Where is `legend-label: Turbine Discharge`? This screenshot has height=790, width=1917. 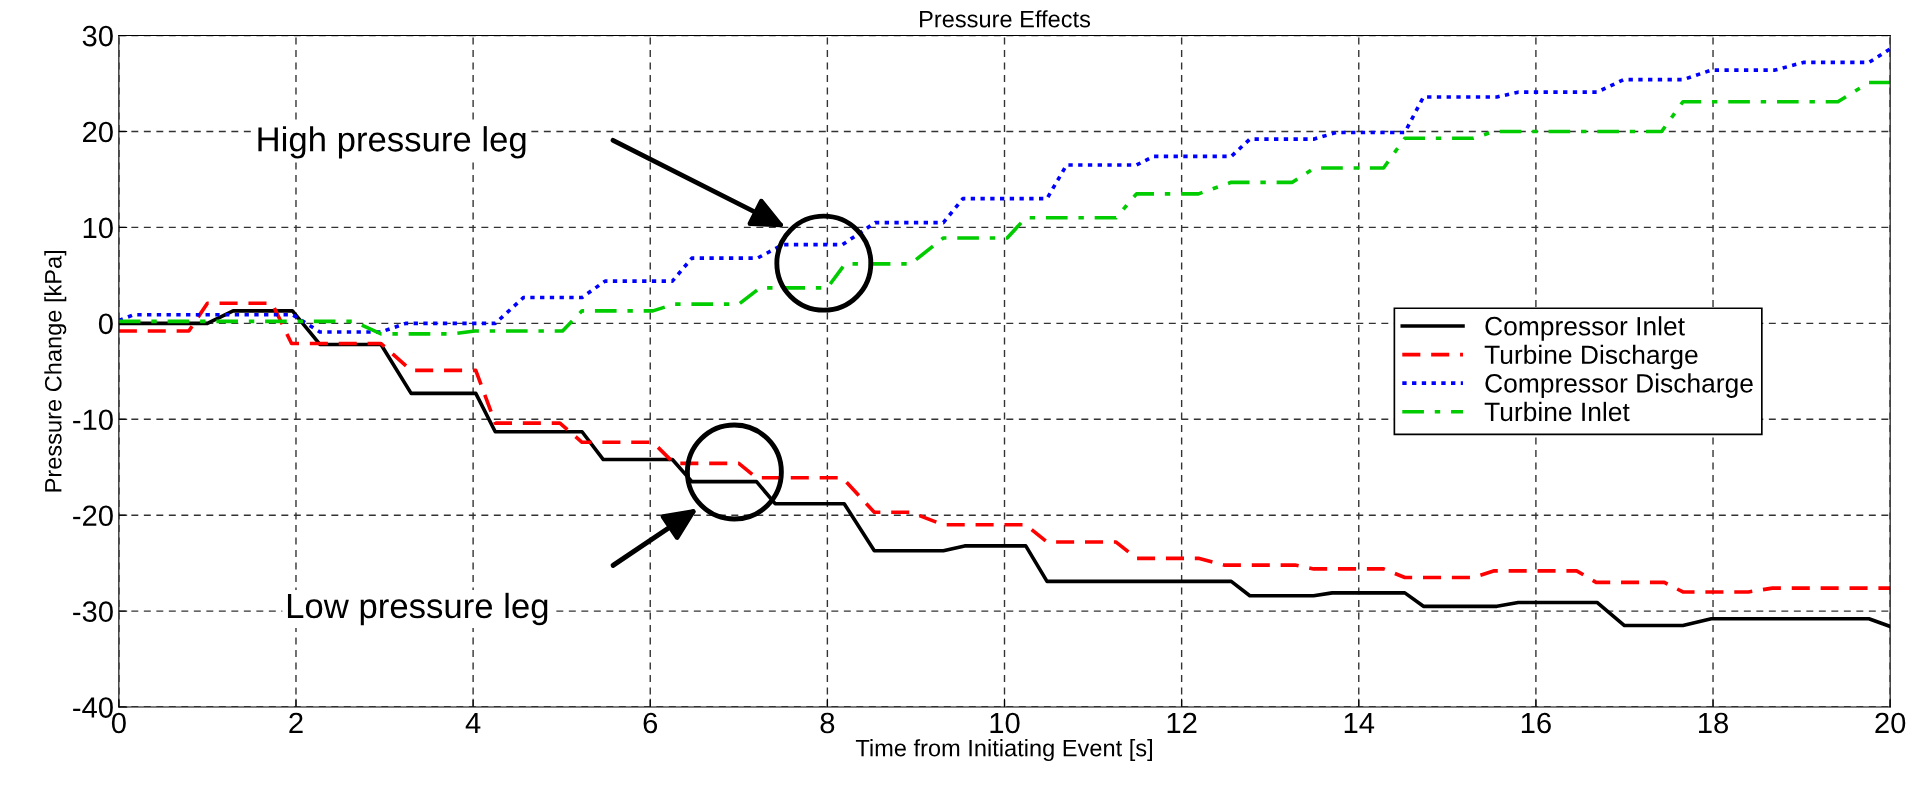
legend-label: Turbine Discharge is located at coordinates (1591, 357).